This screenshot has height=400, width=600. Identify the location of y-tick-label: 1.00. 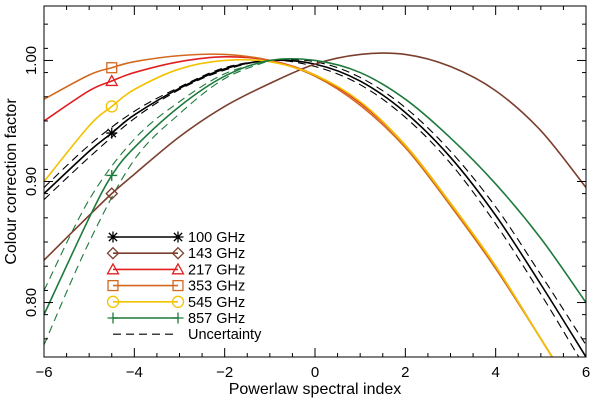
(31, 60).